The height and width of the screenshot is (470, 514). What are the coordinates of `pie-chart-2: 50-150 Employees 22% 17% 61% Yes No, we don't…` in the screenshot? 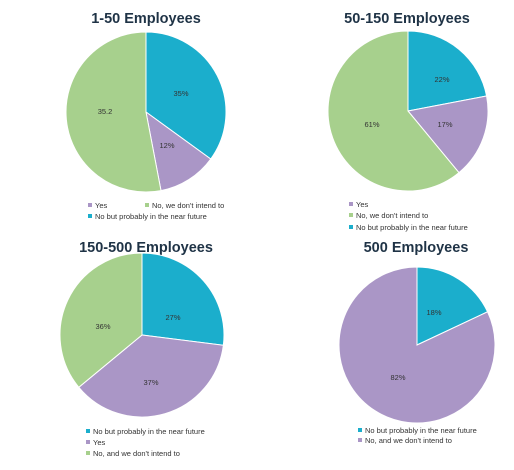 It's located at (408, 121).